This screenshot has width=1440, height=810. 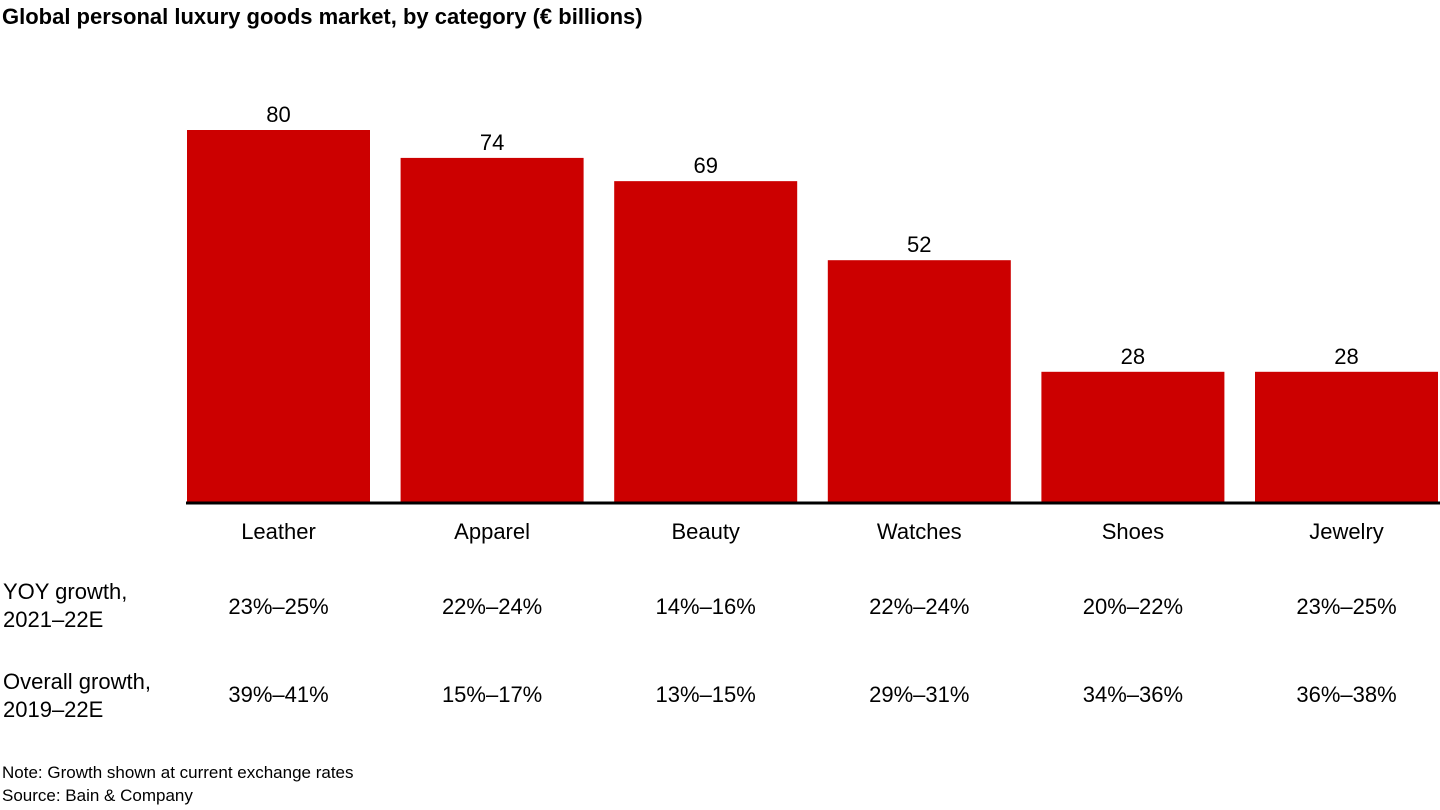 I want to click on bar-beauty, so click(x=706, y=341).